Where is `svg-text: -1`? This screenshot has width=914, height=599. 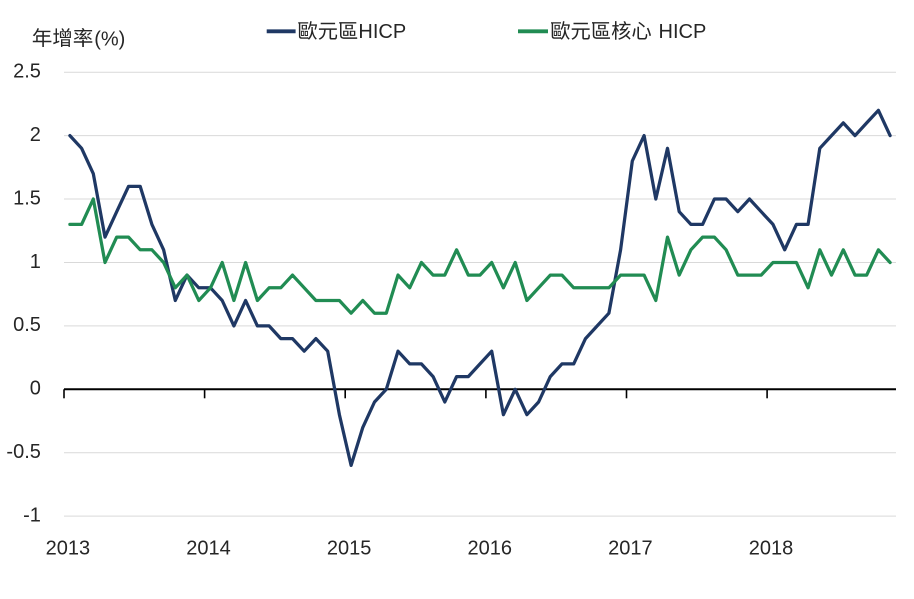
svg-text: -1 is located at coordinates (32, 515).